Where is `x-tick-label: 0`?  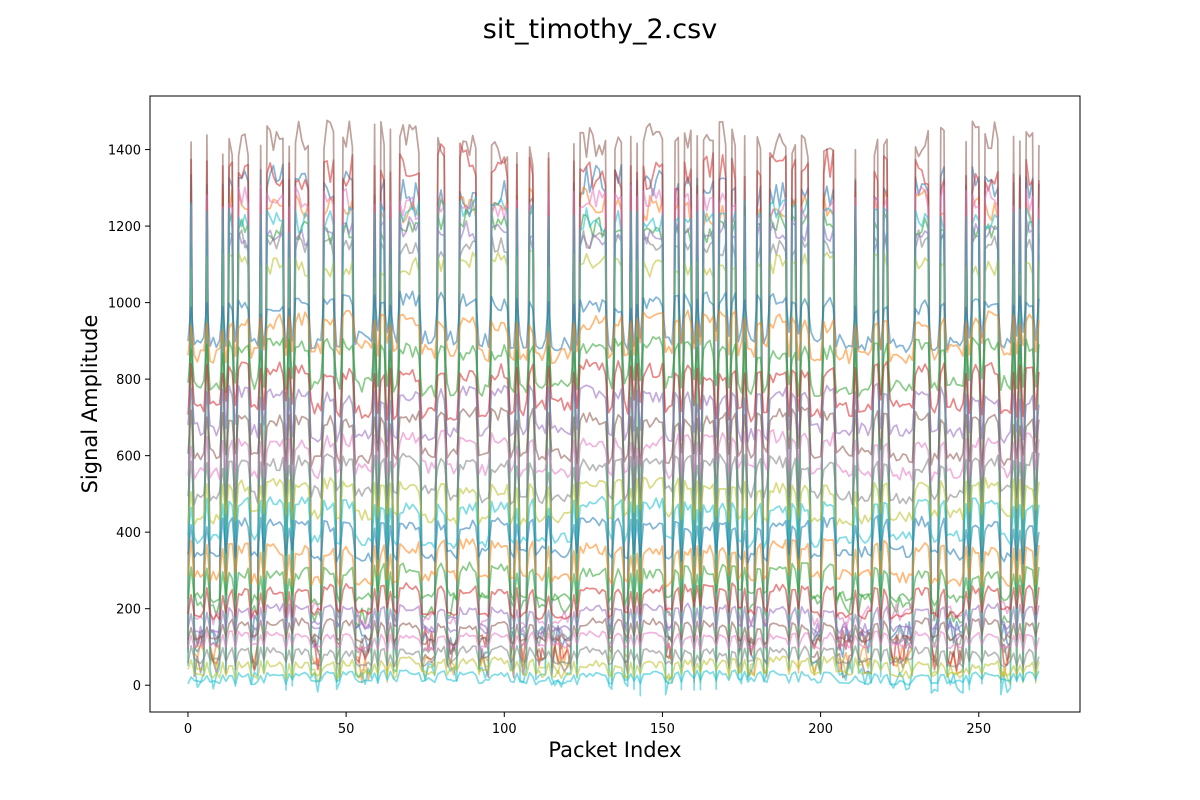 x-tick-label: 0 is located at coordinates (188, 729).